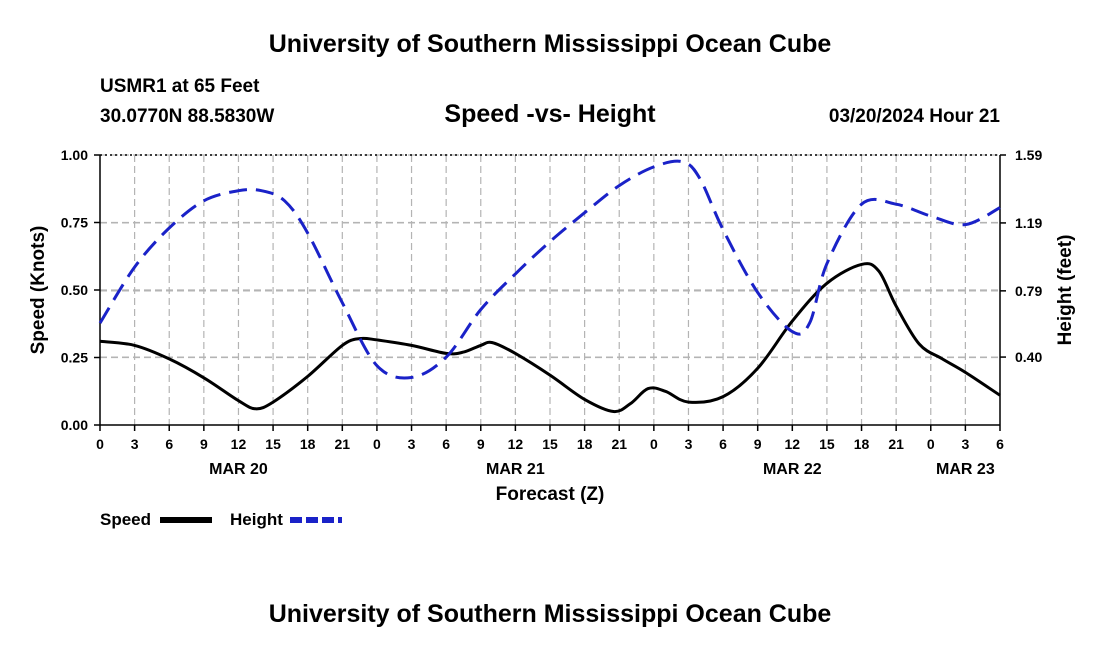 This screenshot has height=650, width=1100. What do you see at coordinates (125, 519) in the screenshot?
I see `legend-label-speed: Speed` at bounding box center [125, 519].